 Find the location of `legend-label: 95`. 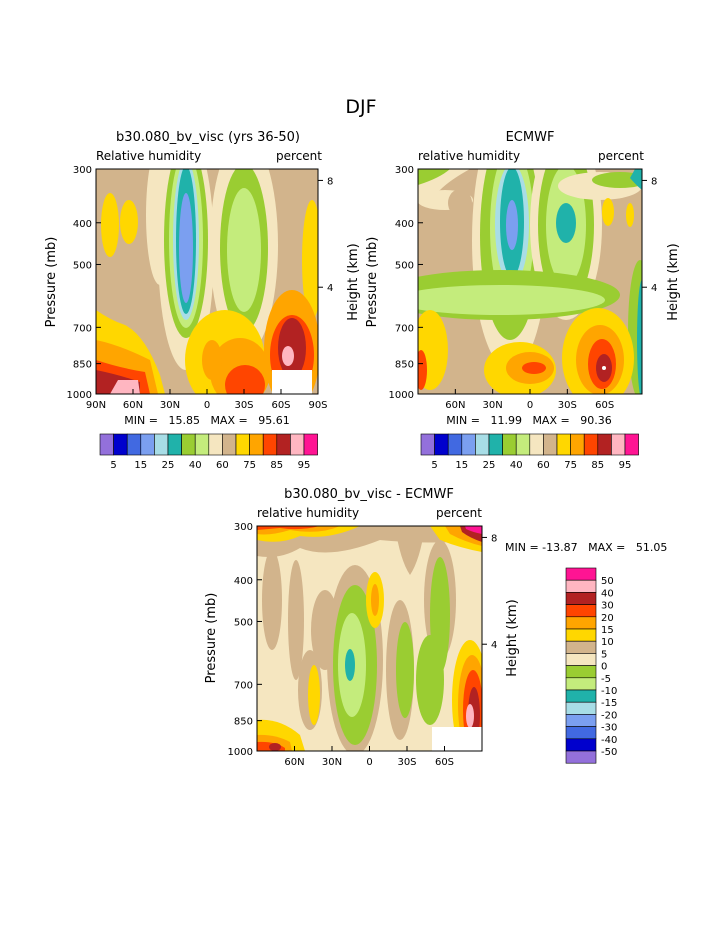

legend-label: 95 is located at coordinates (625, 465).